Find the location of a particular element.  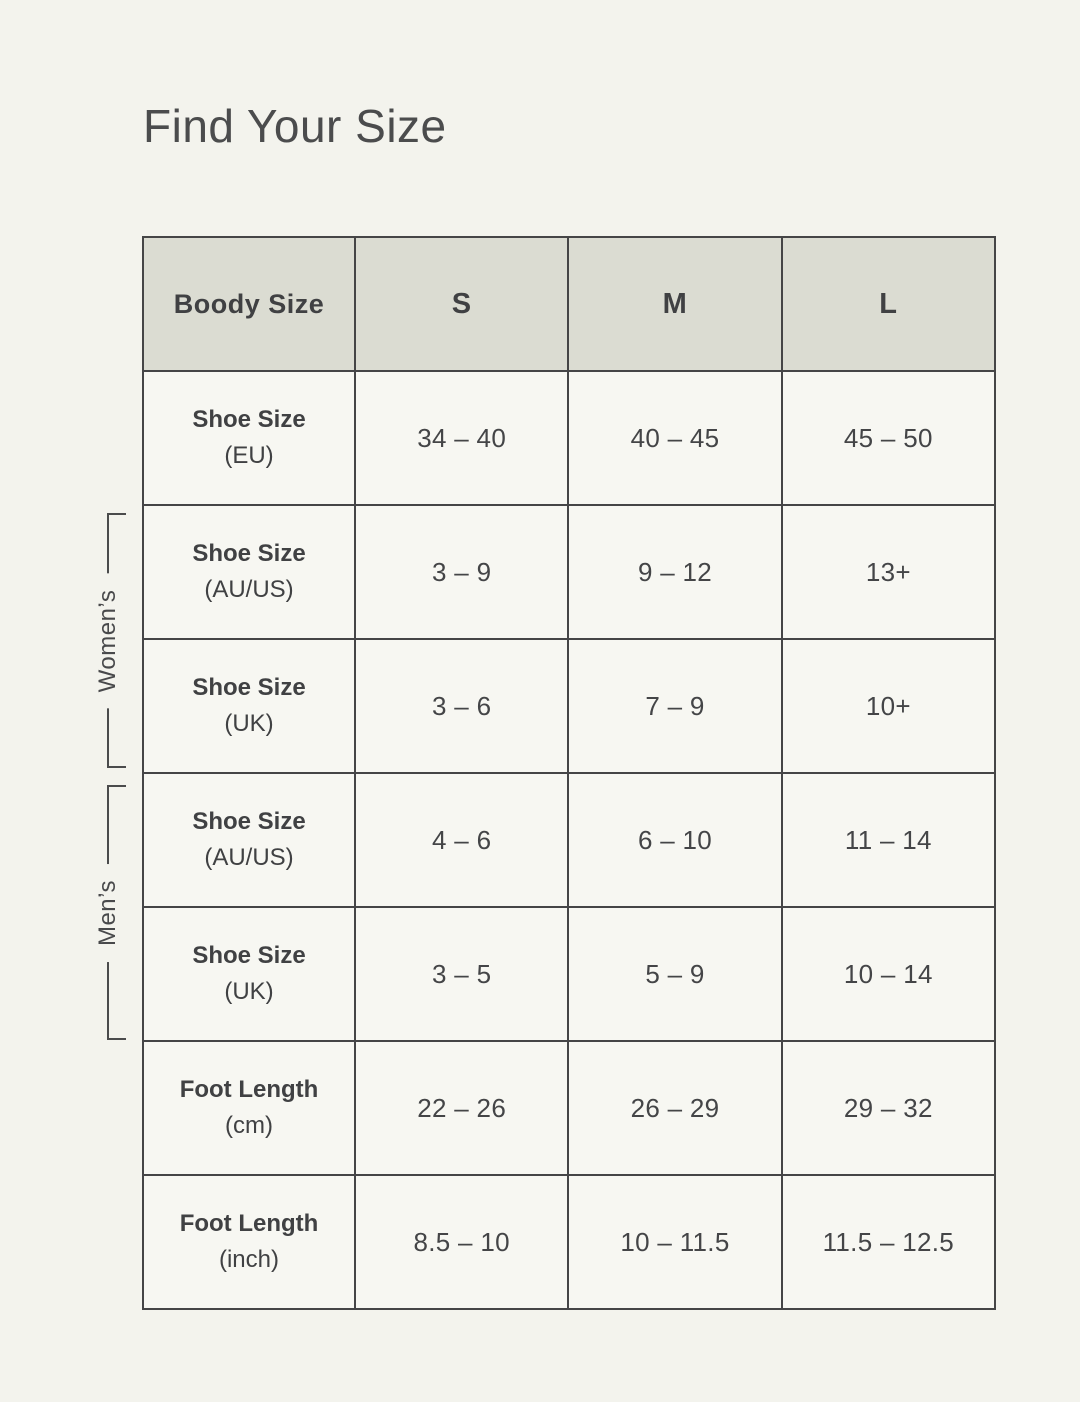

table-row-shoe-eu: Shoe Size (EU) 34 – 40 40 – 45 45 – 50 is located at coordinates (569, 438).